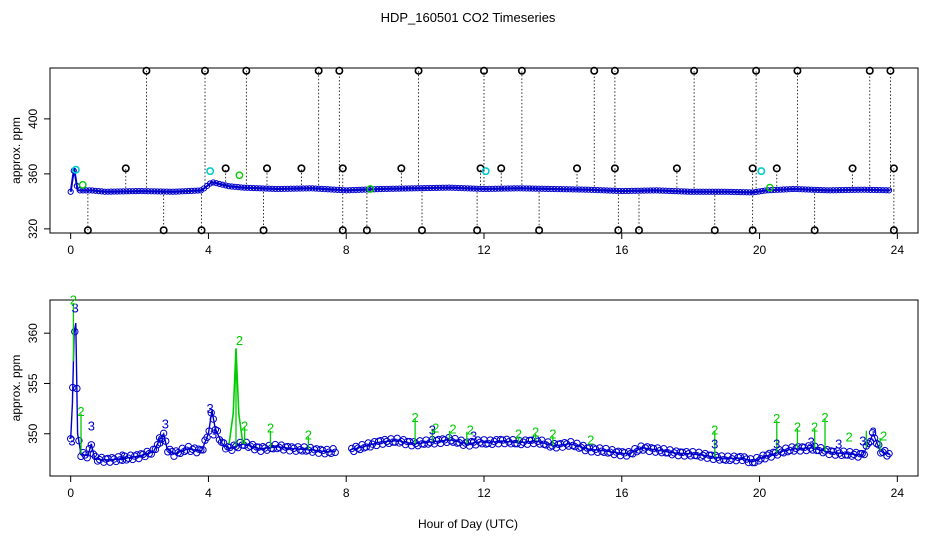 The height and width of the screenshot is (540, 936). I want to click on baseline-trace, so click(480, 181).